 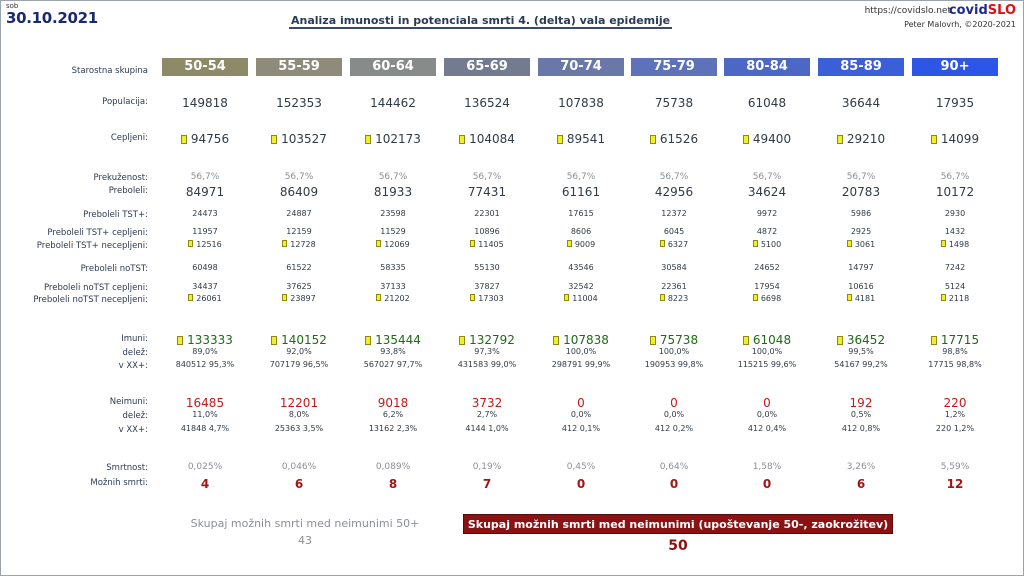 What do you see at coordinates (299, 213) in the screenshot?
I see `cell-tst-pos: 24887` at bounding box center [299, 213].